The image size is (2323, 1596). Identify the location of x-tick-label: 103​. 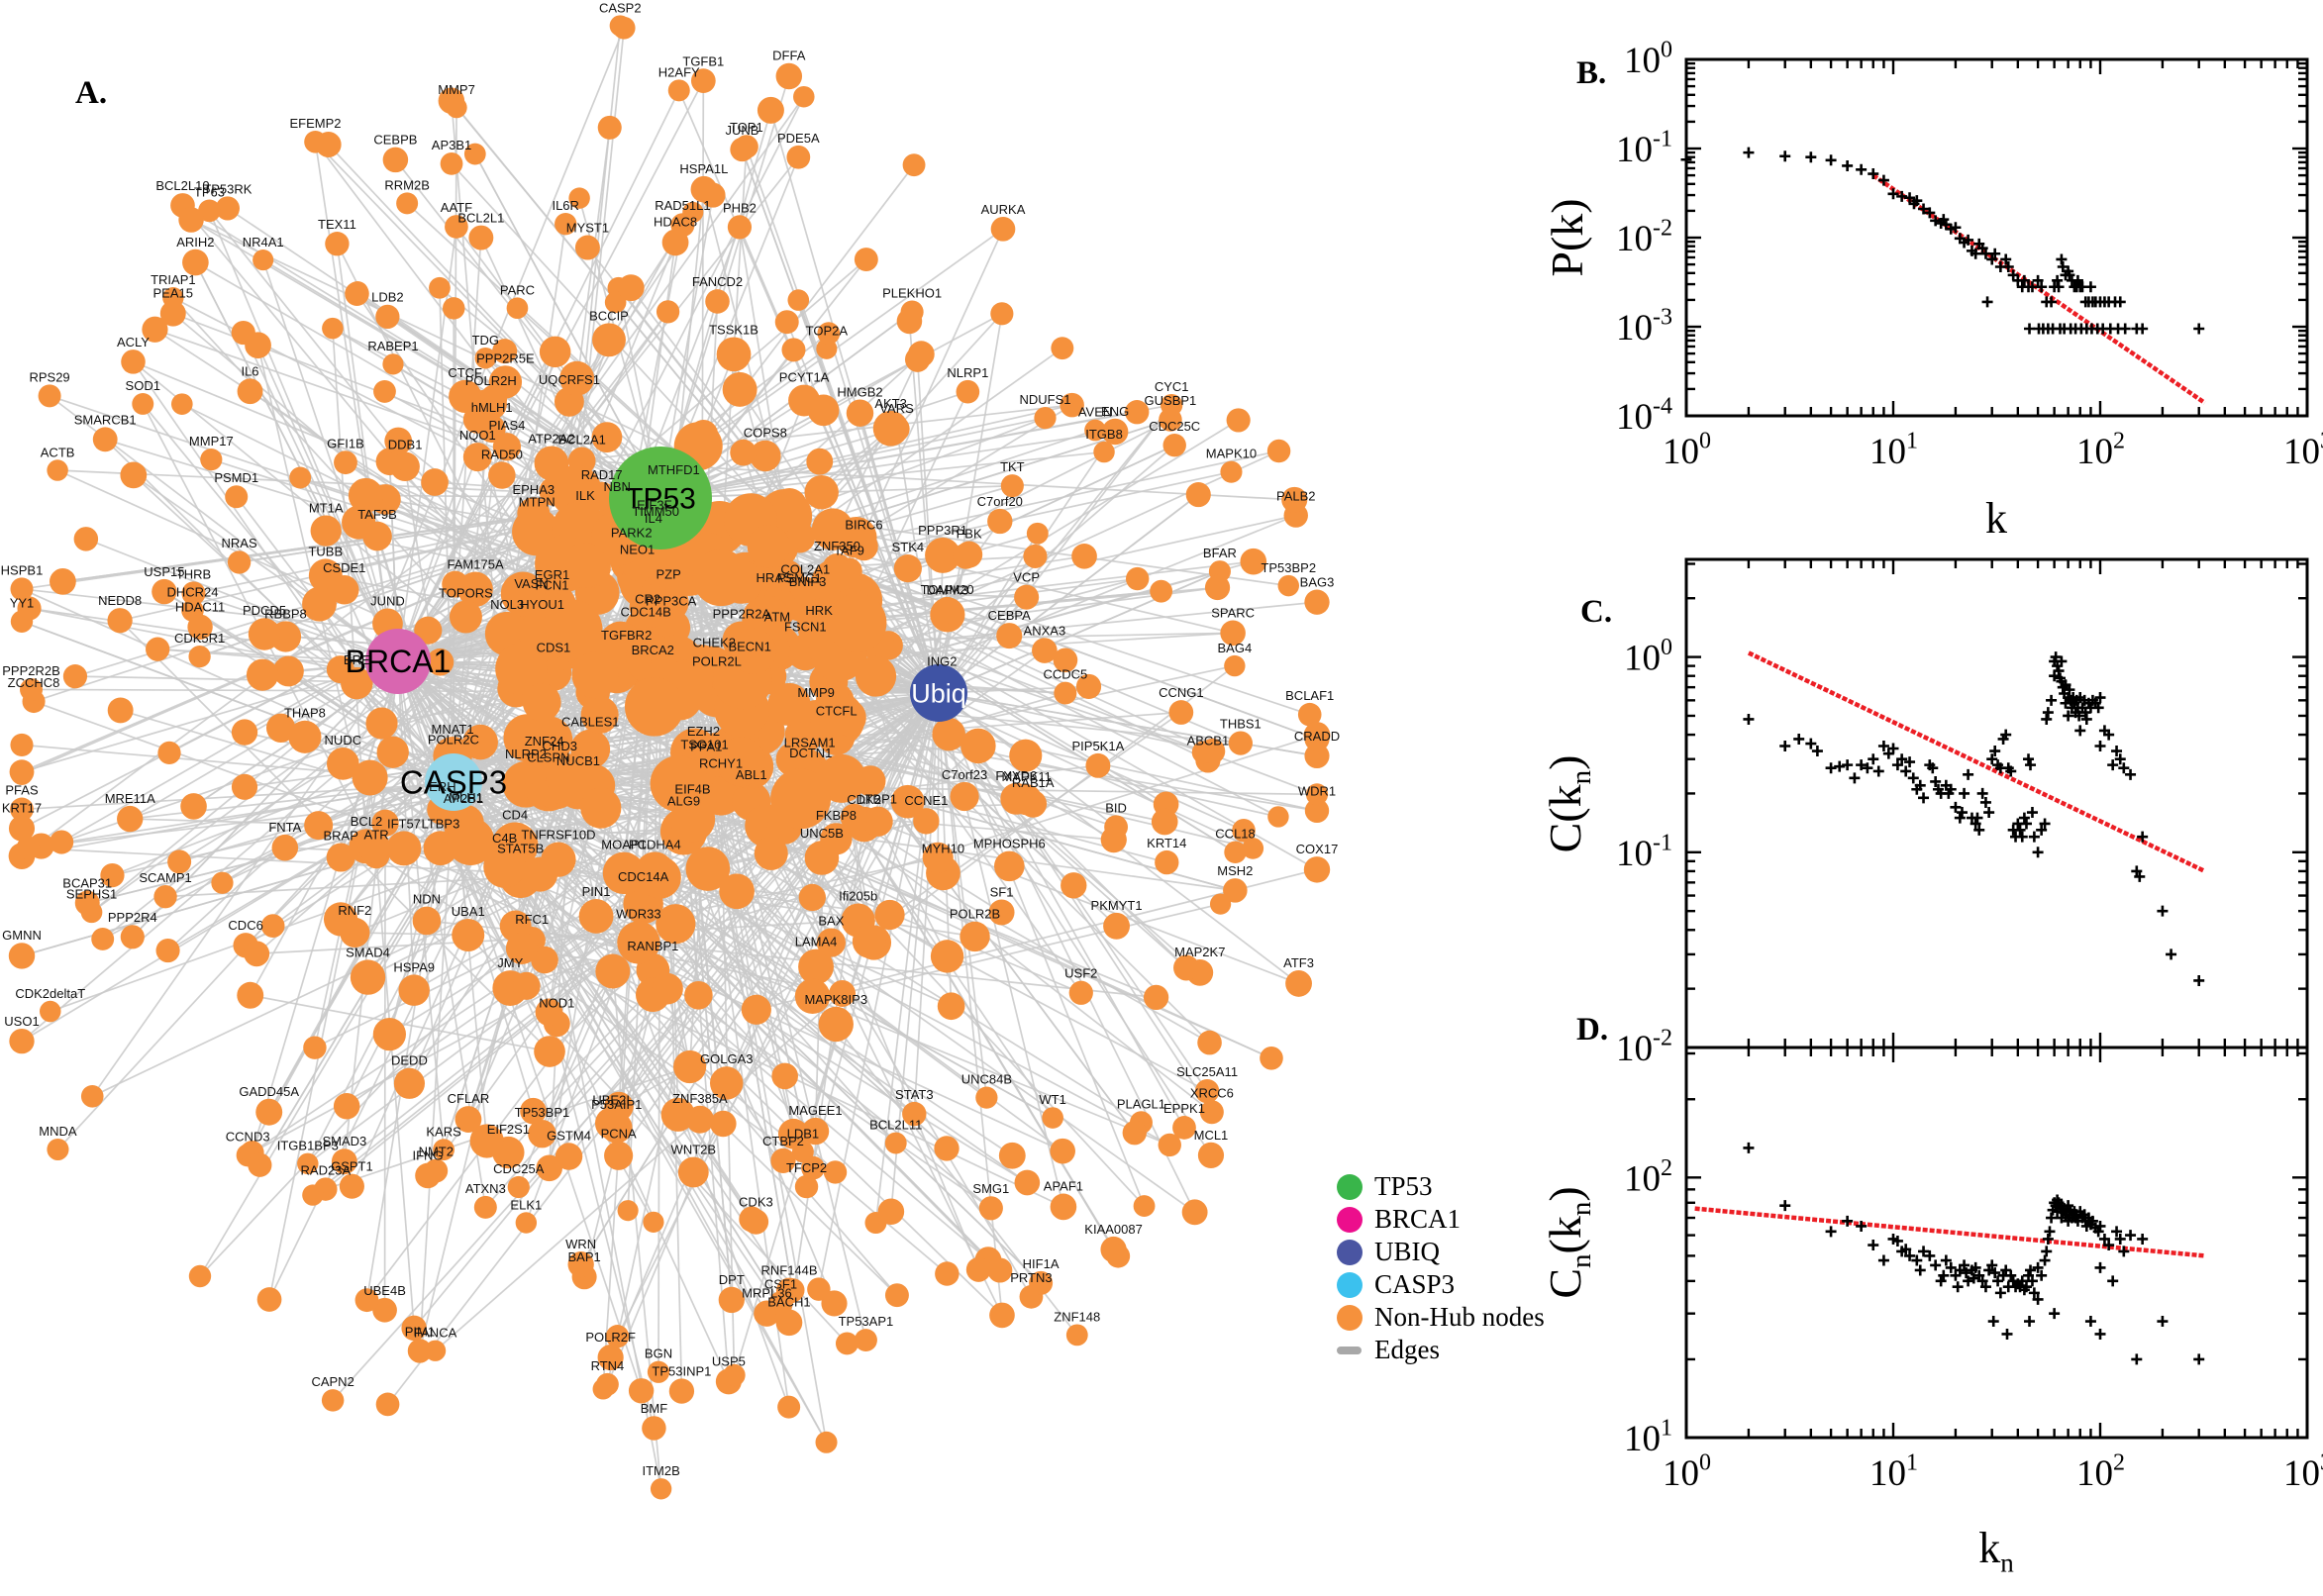
(2303, 1471).